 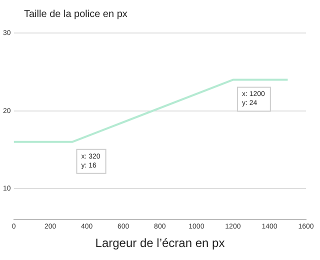 What do you see at coordinates (160, 243) in the screenshot?
I see `x-axis-title: Largeur de l’écran en px` at bounding box center [160, 243].